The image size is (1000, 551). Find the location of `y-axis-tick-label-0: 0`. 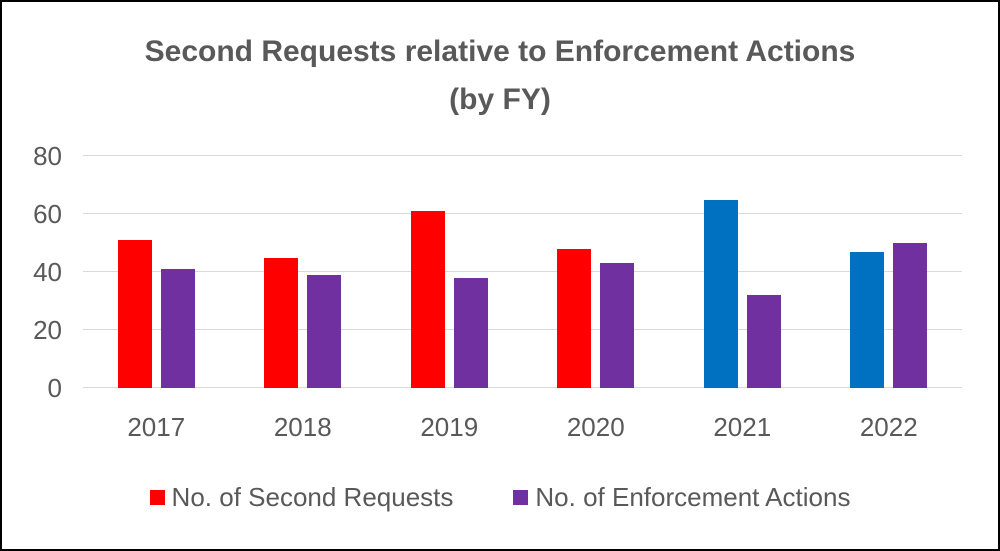

y-axis-tick-label-0: 0 is located at coordinates (54, 388).